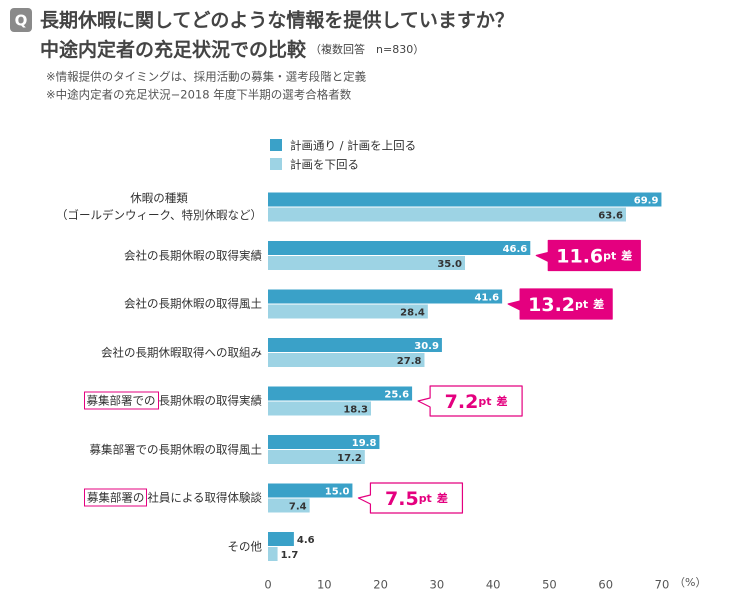 The width and height of the screenshot is (735, 604). Describe the element at coordinates (204, 497) in the screenshot. I see `label-part: 社員による取得体験談` at that location.